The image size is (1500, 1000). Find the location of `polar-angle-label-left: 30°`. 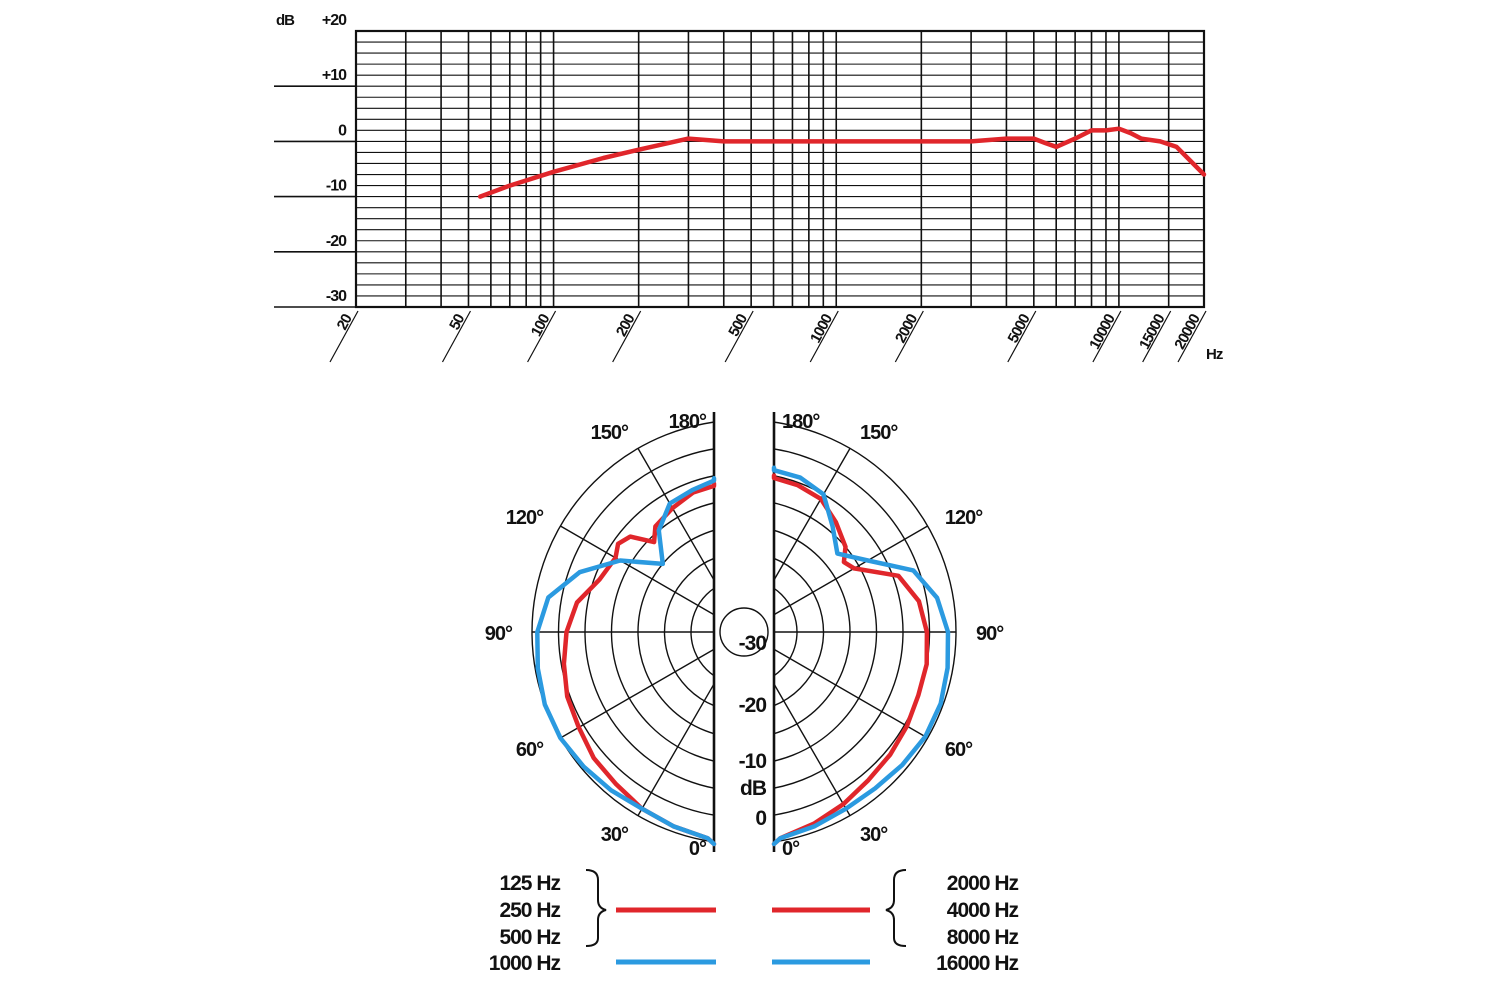

polar-angle-label-left: 30° is located at coordinates (615, 835).